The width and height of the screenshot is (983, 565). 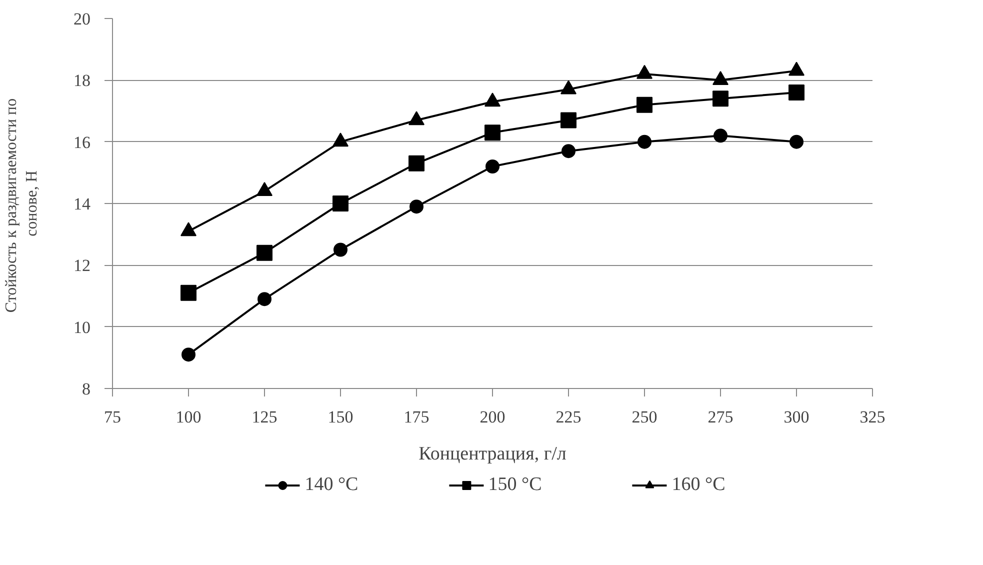 What do you see at coordinates (82, 327) in the screenshot?
I see `y-tick-label: 10` at bounding box center [82, 327].